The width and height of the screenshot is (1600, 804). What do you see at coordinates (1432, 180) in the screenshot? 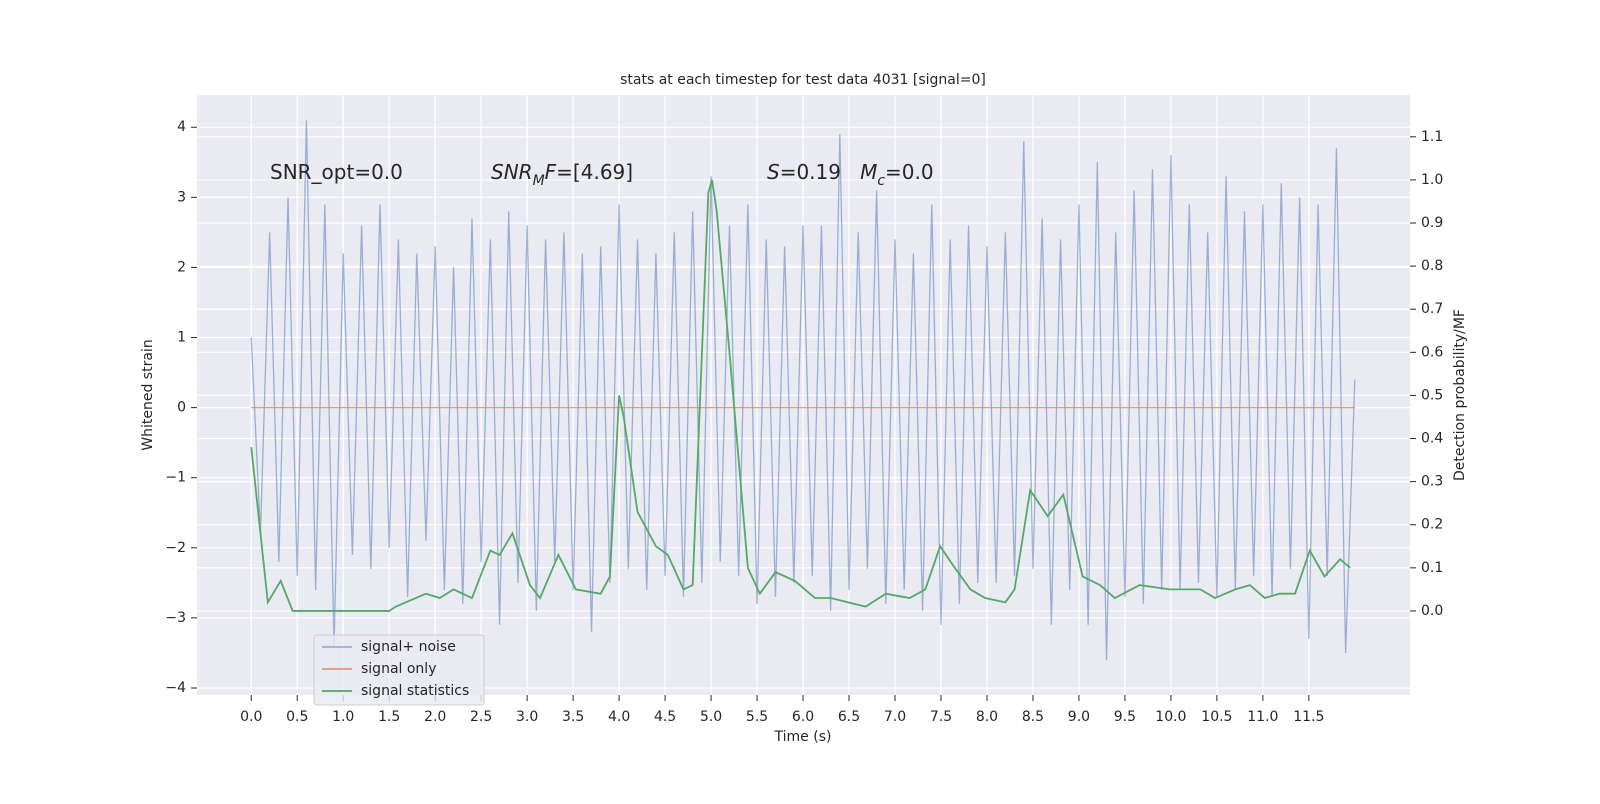
I see `y2-tick-label: 1.0` at bounding box center [1432, 180].